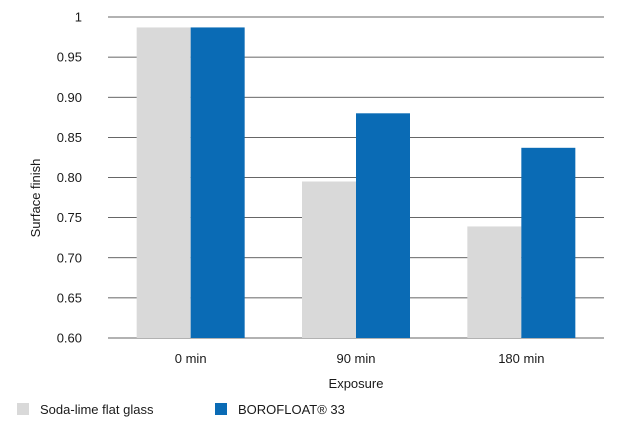 Image resolution: width=619 pixels, height=425 pixels. I want to click on x-tick-labels: 0 min 90 min 180 min, so click(360, 358).